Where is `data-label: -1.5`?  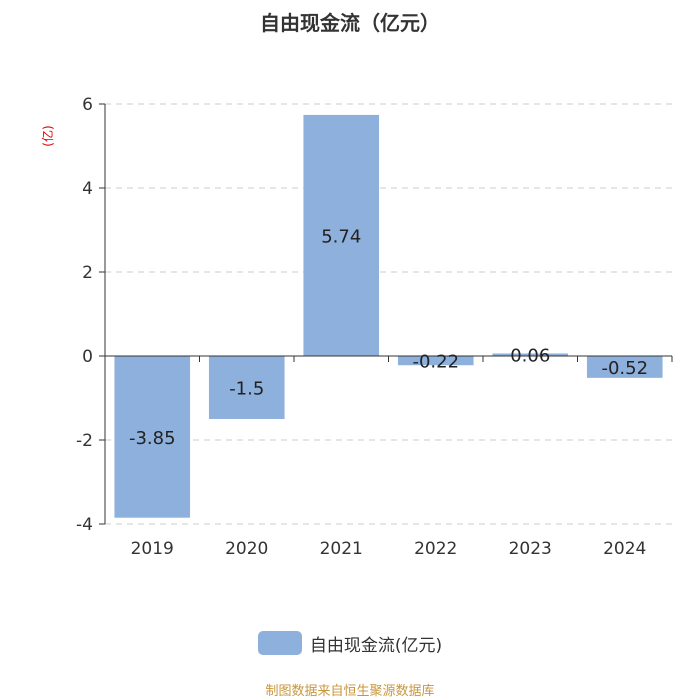 data-label: -1.5 is located at coordinates (246, 389).